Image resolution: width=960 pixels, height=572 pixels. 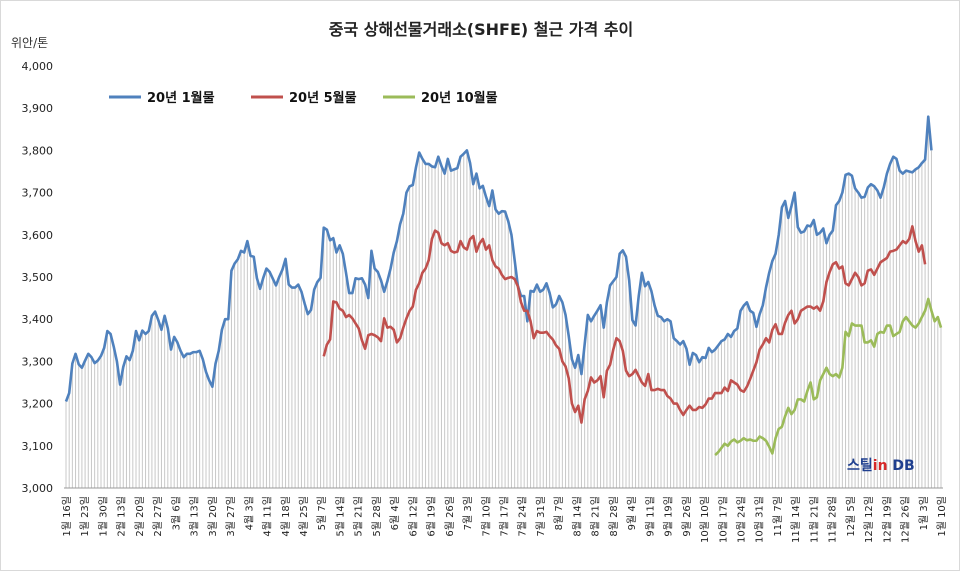 What do you see at coordinates (687, 516) in the screenshot?
I see `x-tick-label: 9월 26일` at bounding box center [687, 516].